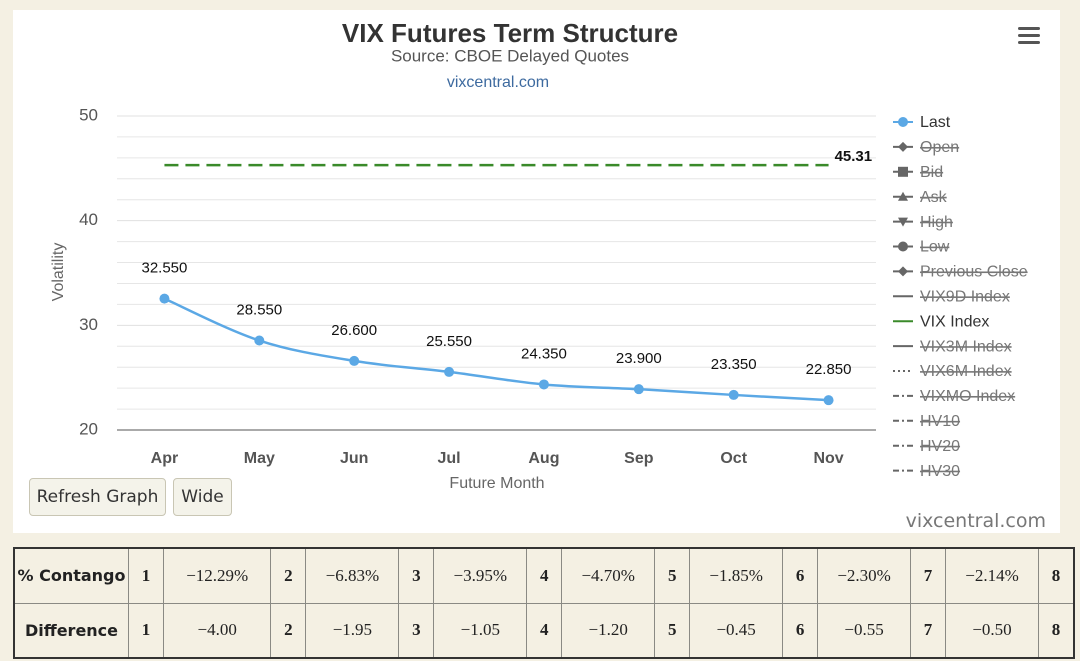  I want to click on watermark: vixcentral.com, so click(975, 521).